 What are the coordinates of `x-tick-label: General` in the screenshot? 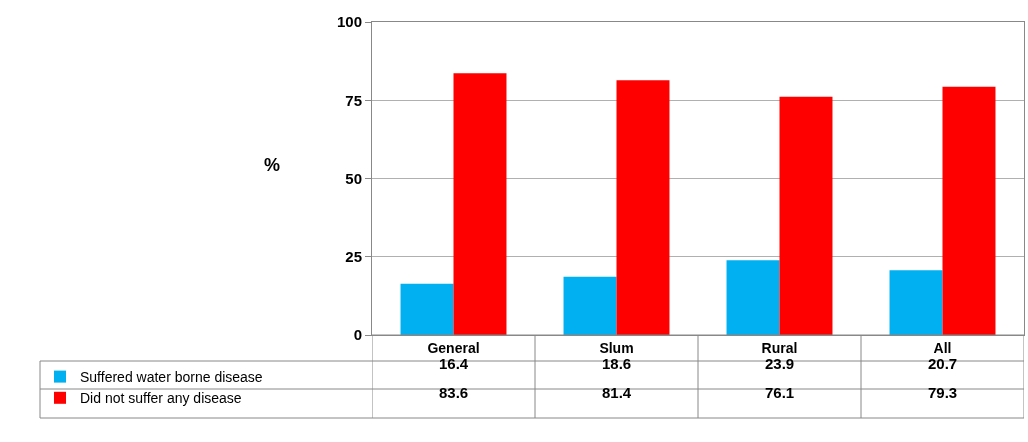 It's located at (453, 347).